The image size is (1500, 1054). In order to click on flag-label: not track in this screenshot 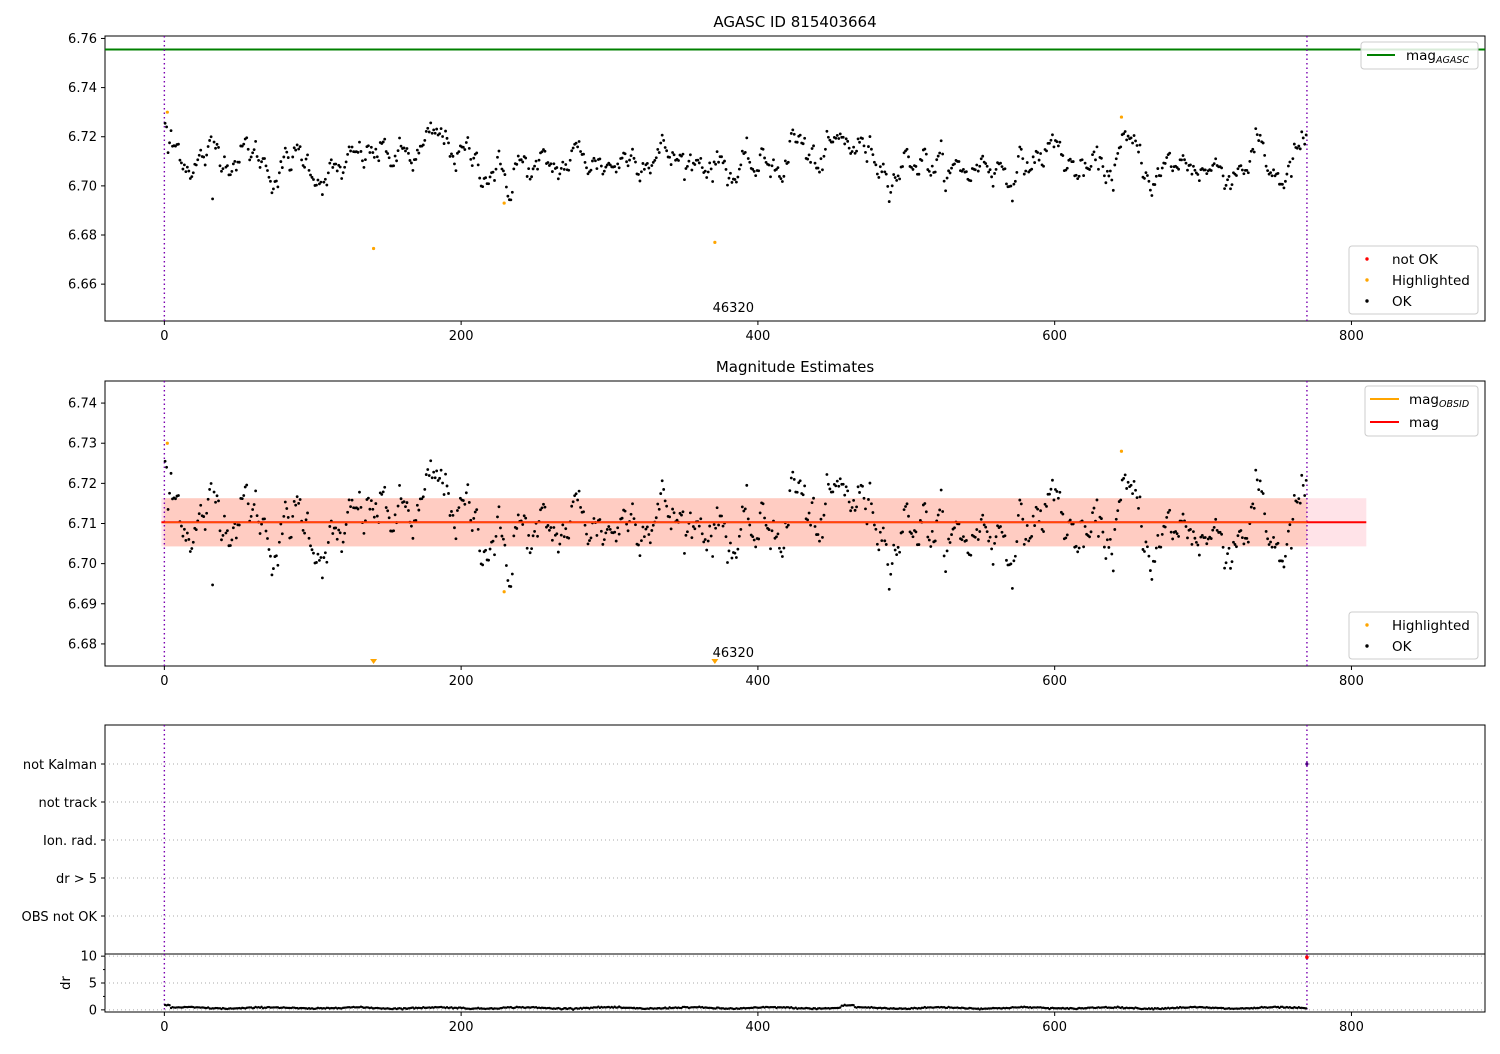, I will do `click(67, 803)`.